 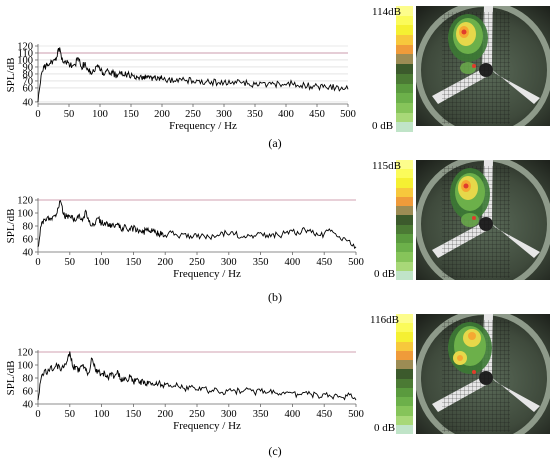 What do you see at coordinates (28, 81) in the screenshot?
I see `y-tick-label: 70` at bounding box center [28, 81].